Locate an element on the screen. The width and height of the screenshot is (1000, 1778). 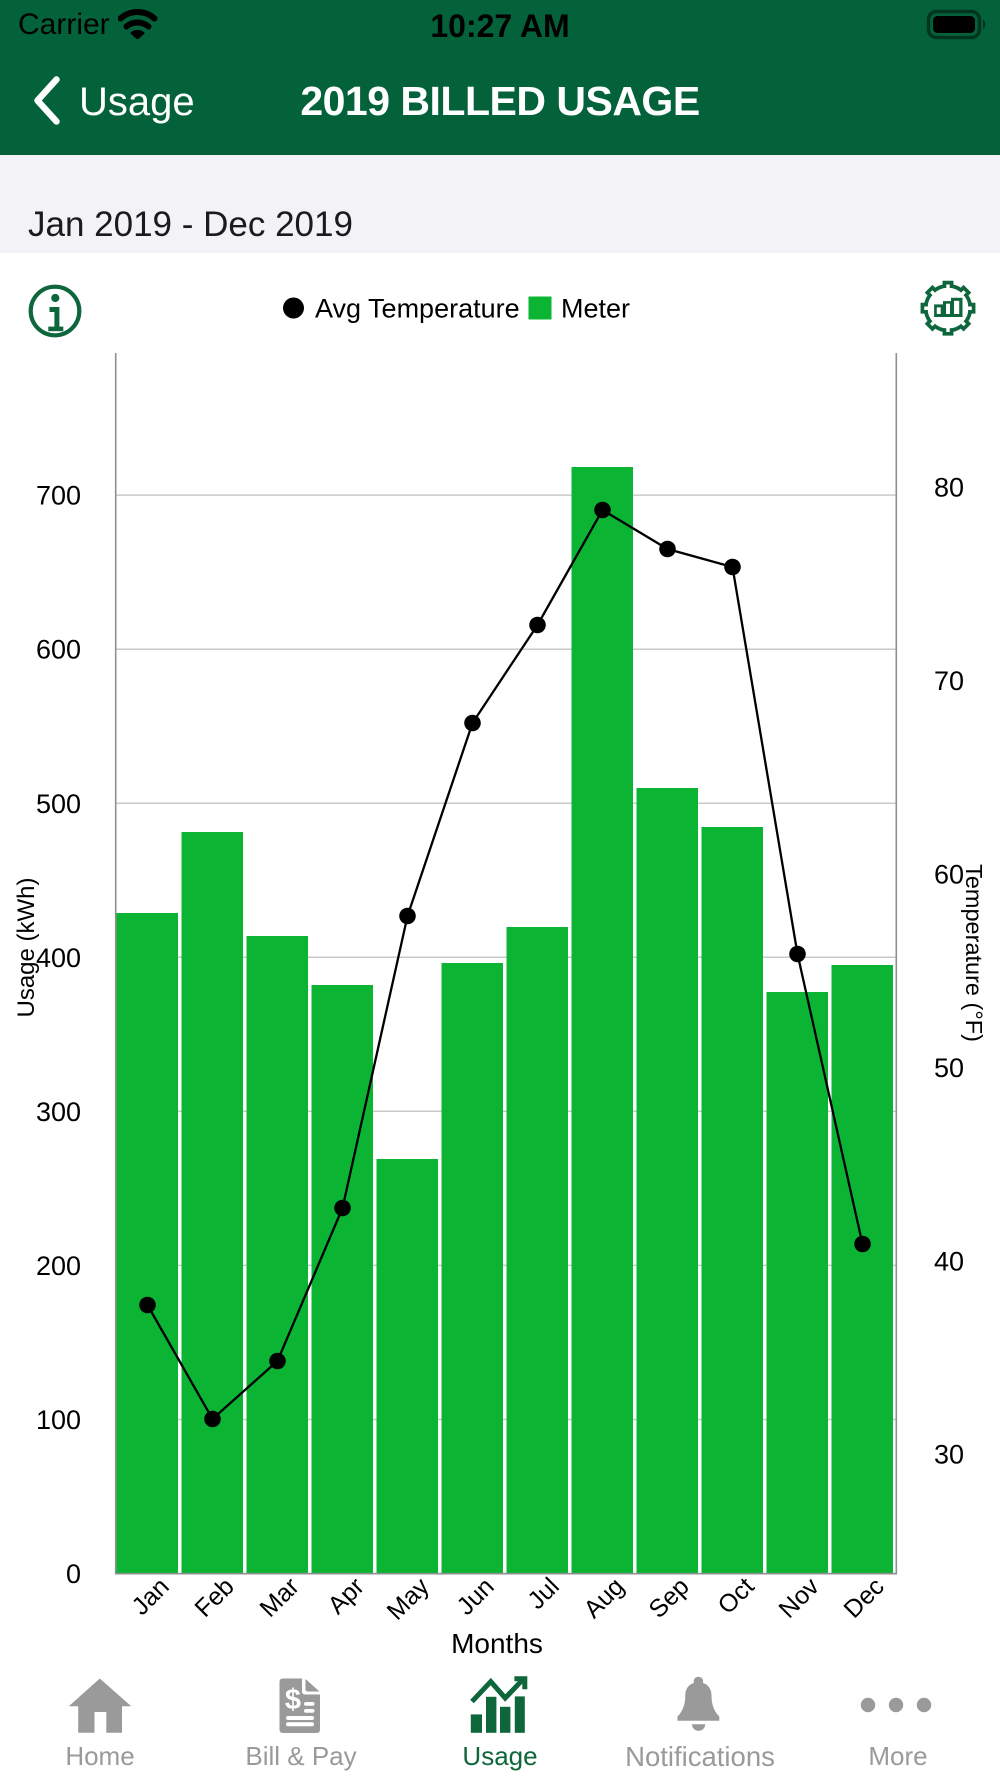
svg-text: Aug is located at coordinates (603, 1597).